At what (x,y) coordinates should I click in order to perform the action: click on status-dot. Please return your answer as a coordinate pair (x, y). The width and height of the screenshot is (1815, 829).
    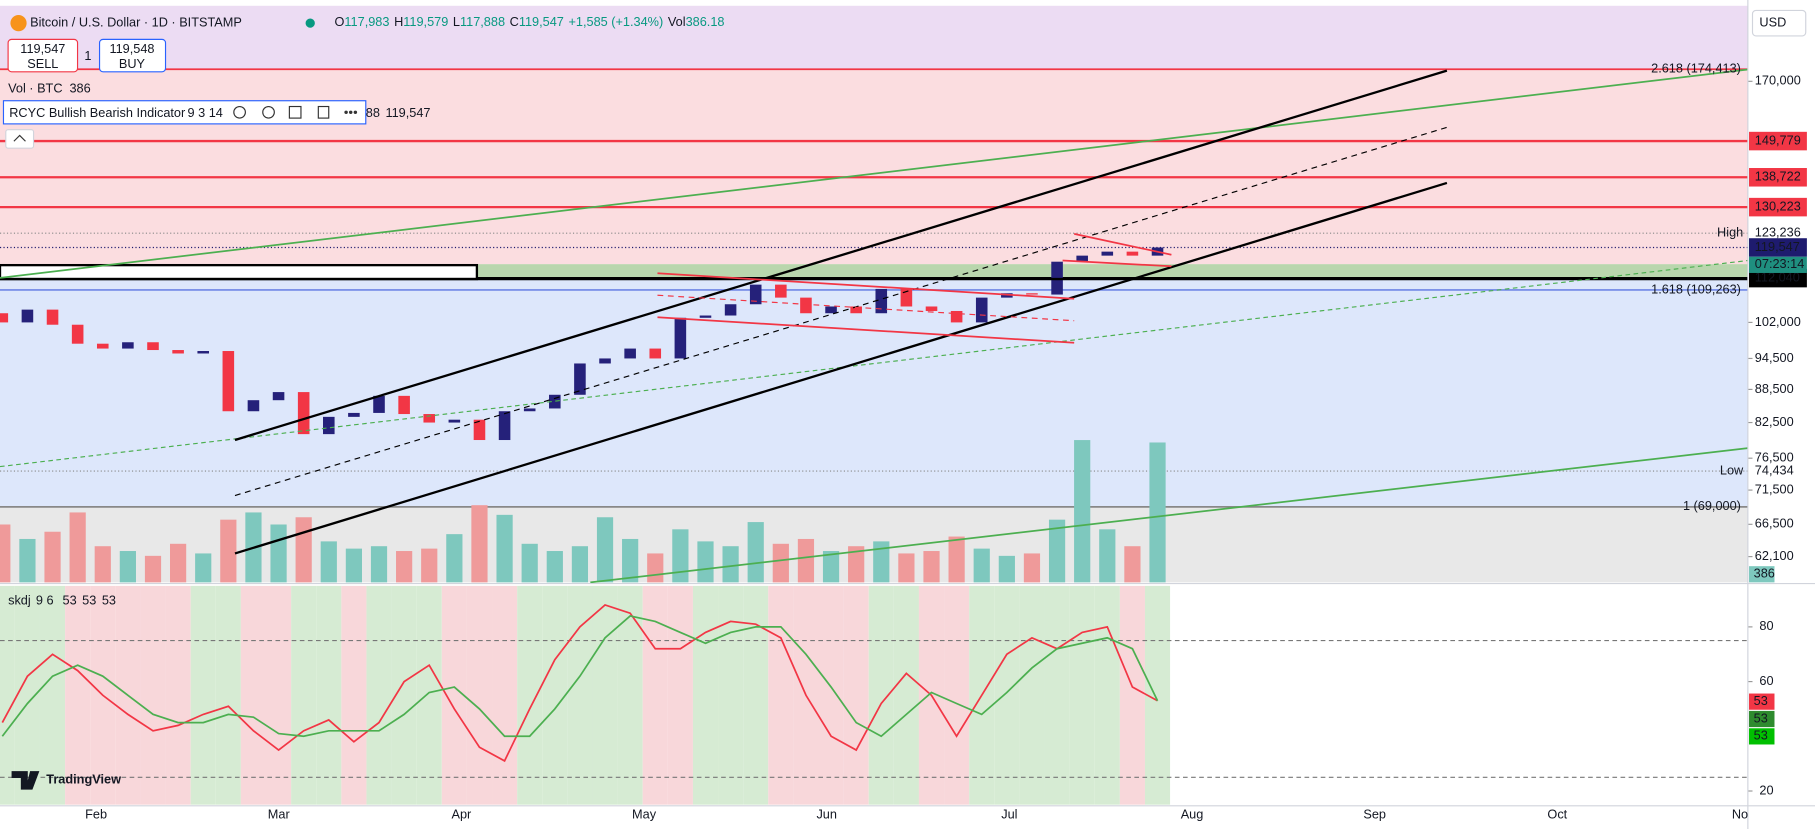
    Looking at the image, I should click on (310, 23).